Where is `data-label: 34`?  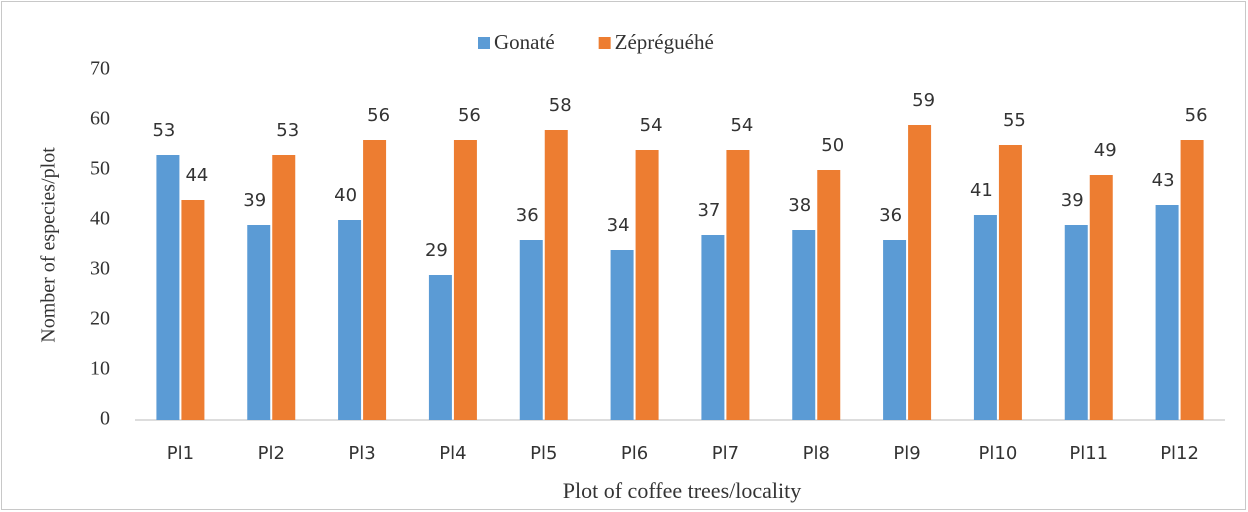 data-label: 34 is located at coordinates (618, 225).